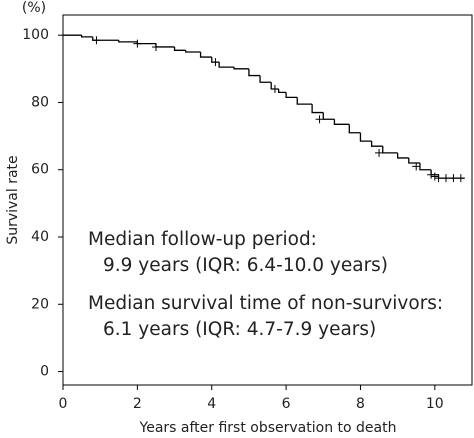 The image size is (474, 438). What do you see at coordinates (265, 303) in the screenshot?
I see `annotation: Median survival time of non-survivors:` at bounding box center [265, 303].